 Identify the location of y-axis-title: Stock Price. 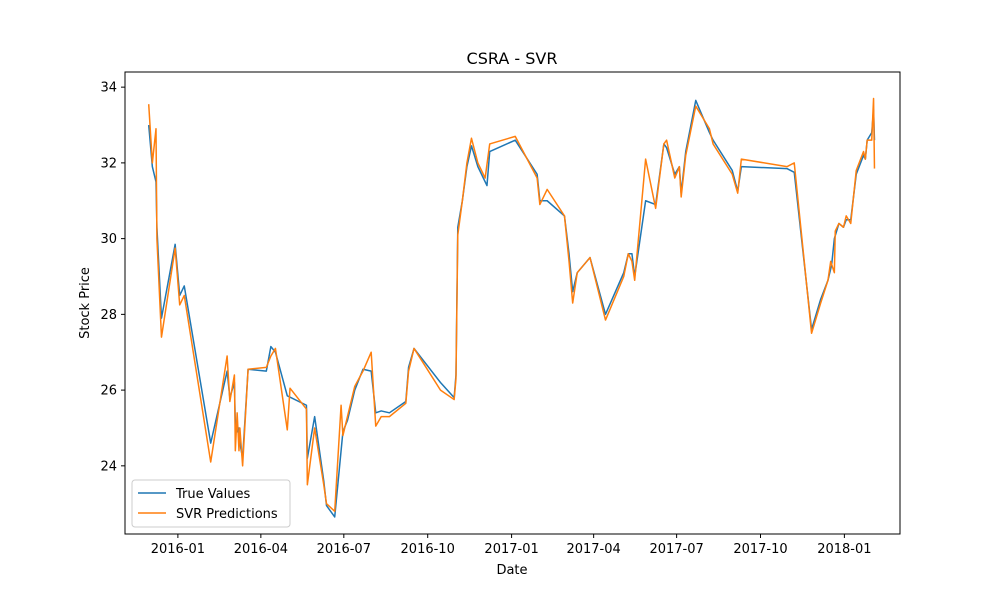
(85, 303).